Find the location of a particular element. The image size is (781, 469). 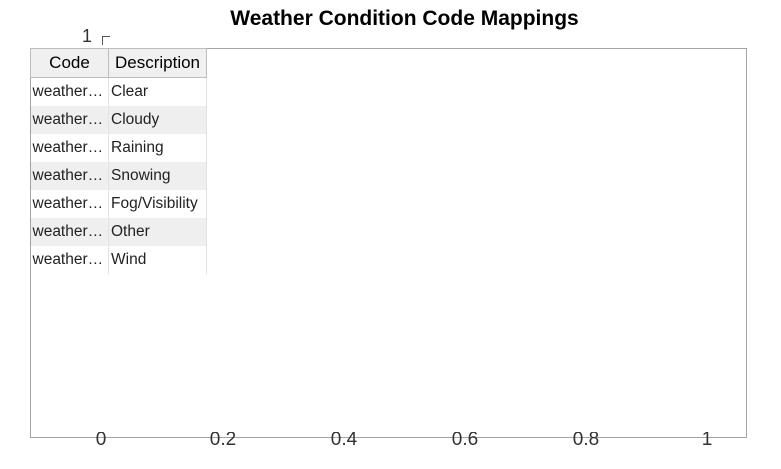

cell-description: Snowing is located at coordinates (157, 175).